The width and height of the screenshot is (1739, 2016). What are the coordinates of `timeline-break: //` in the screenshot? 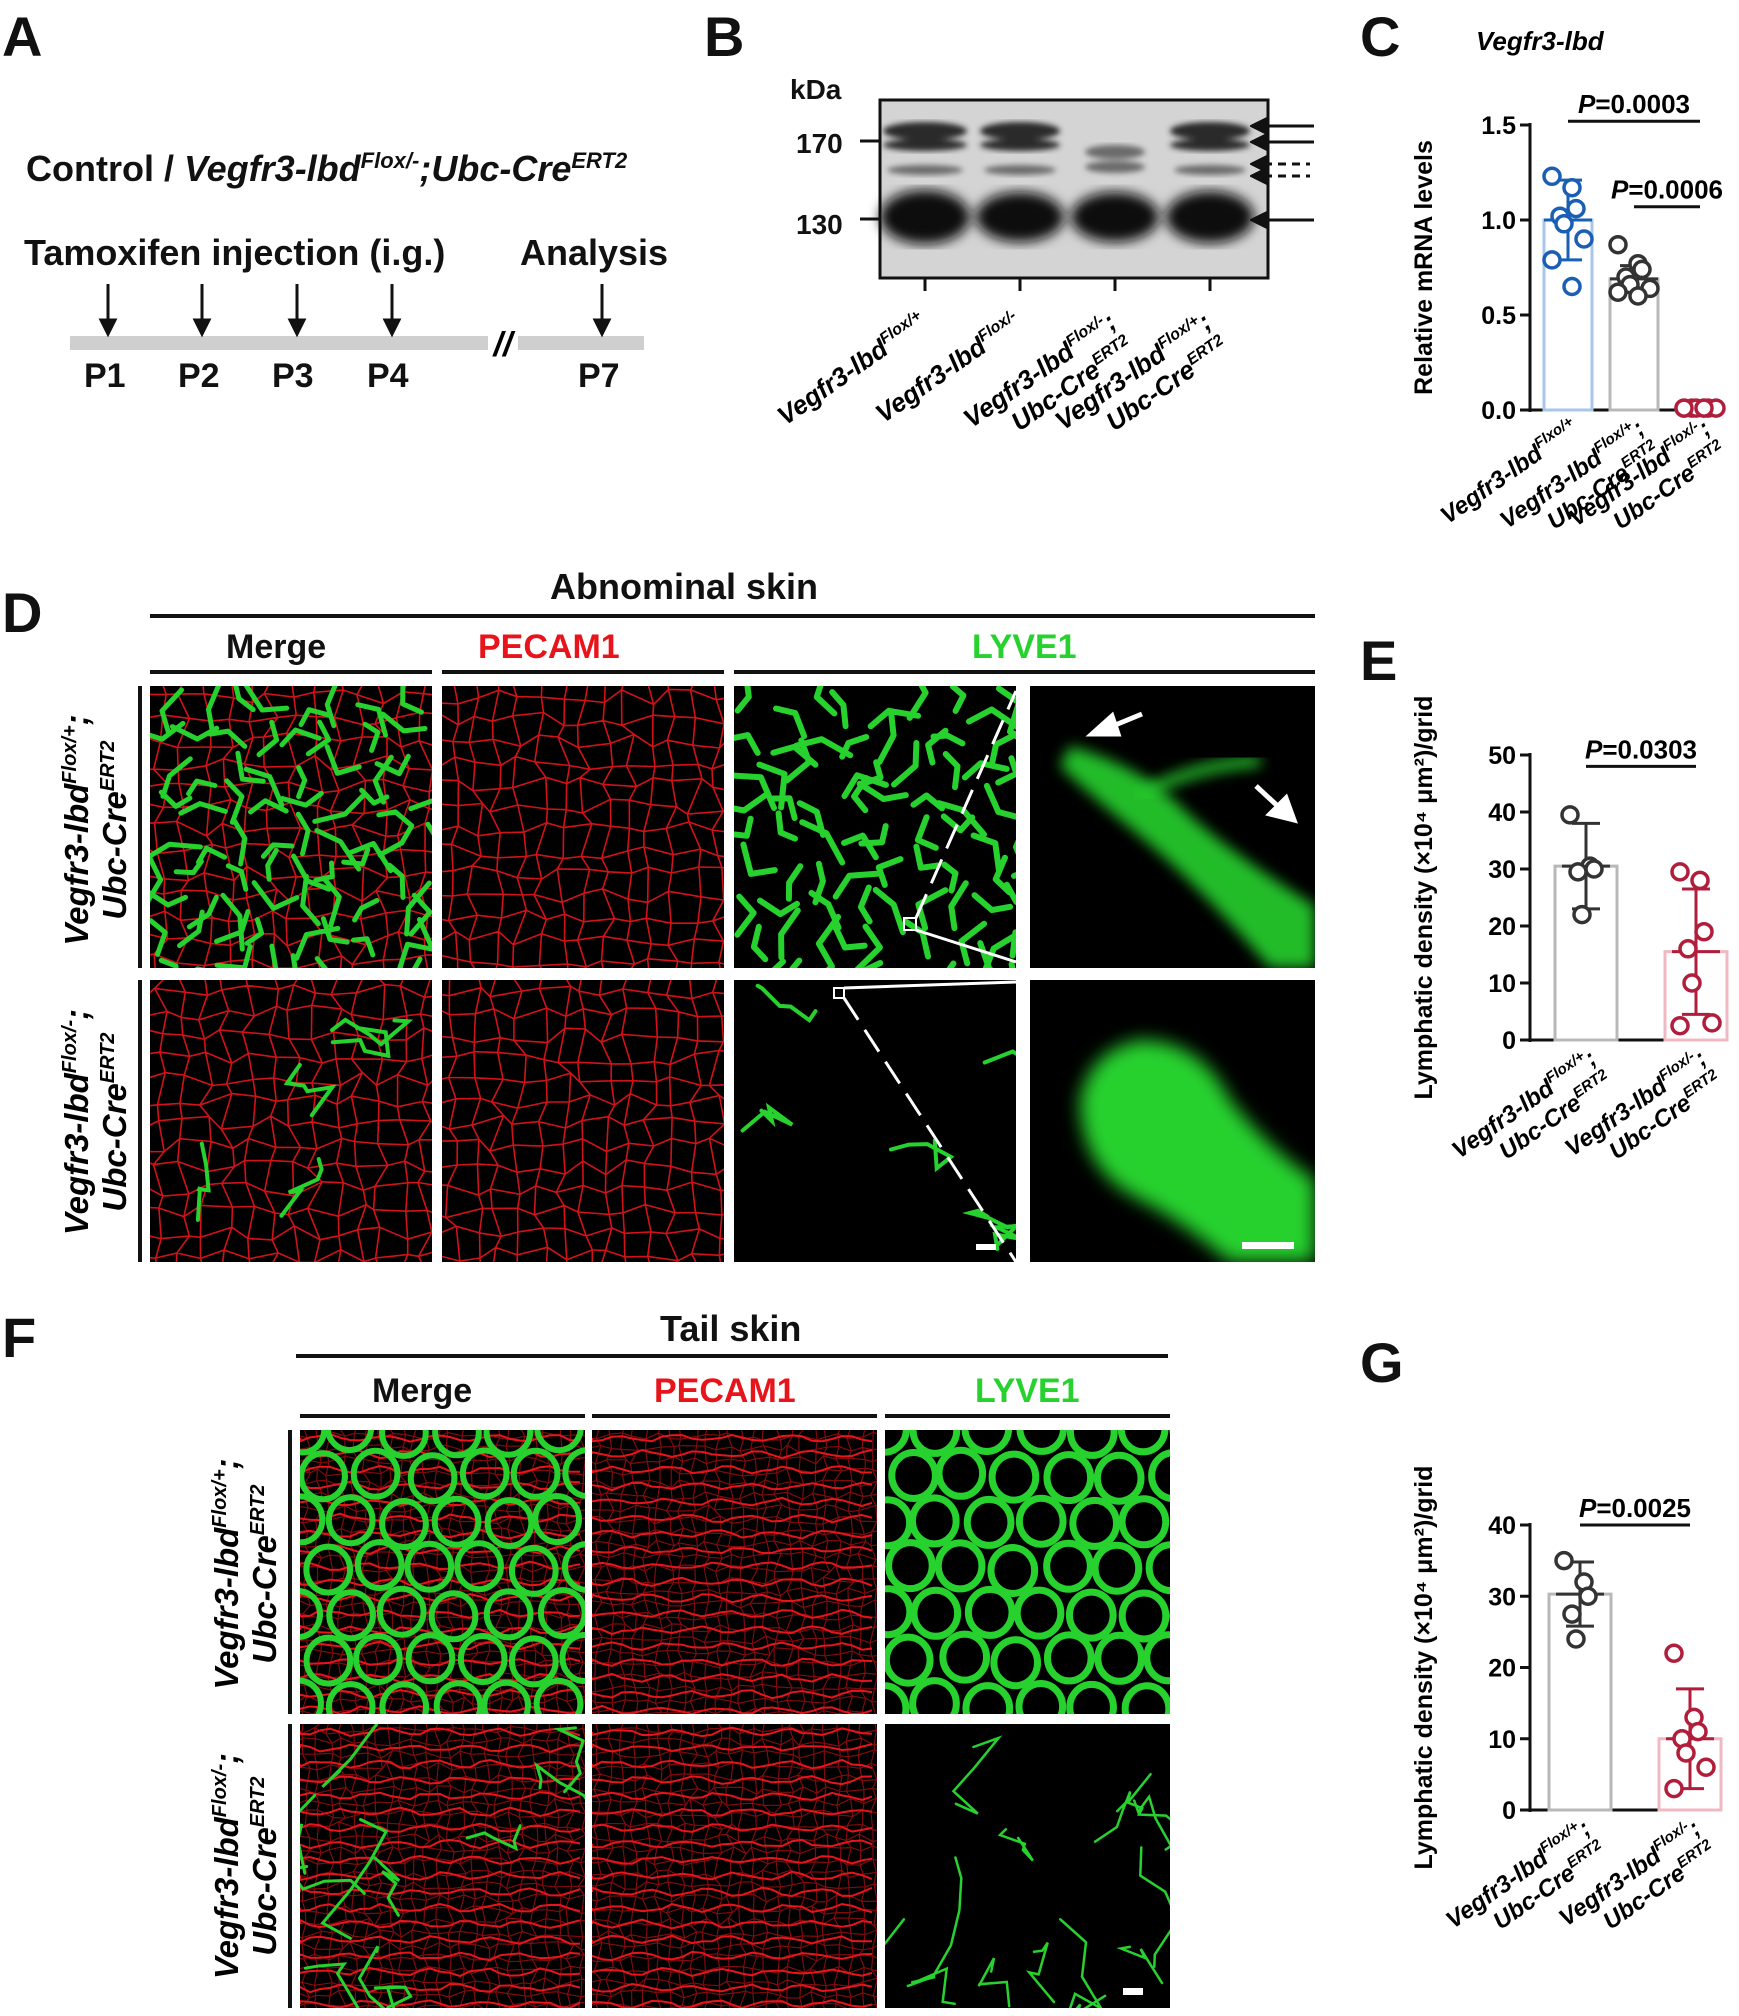 It's located at (504, 345).